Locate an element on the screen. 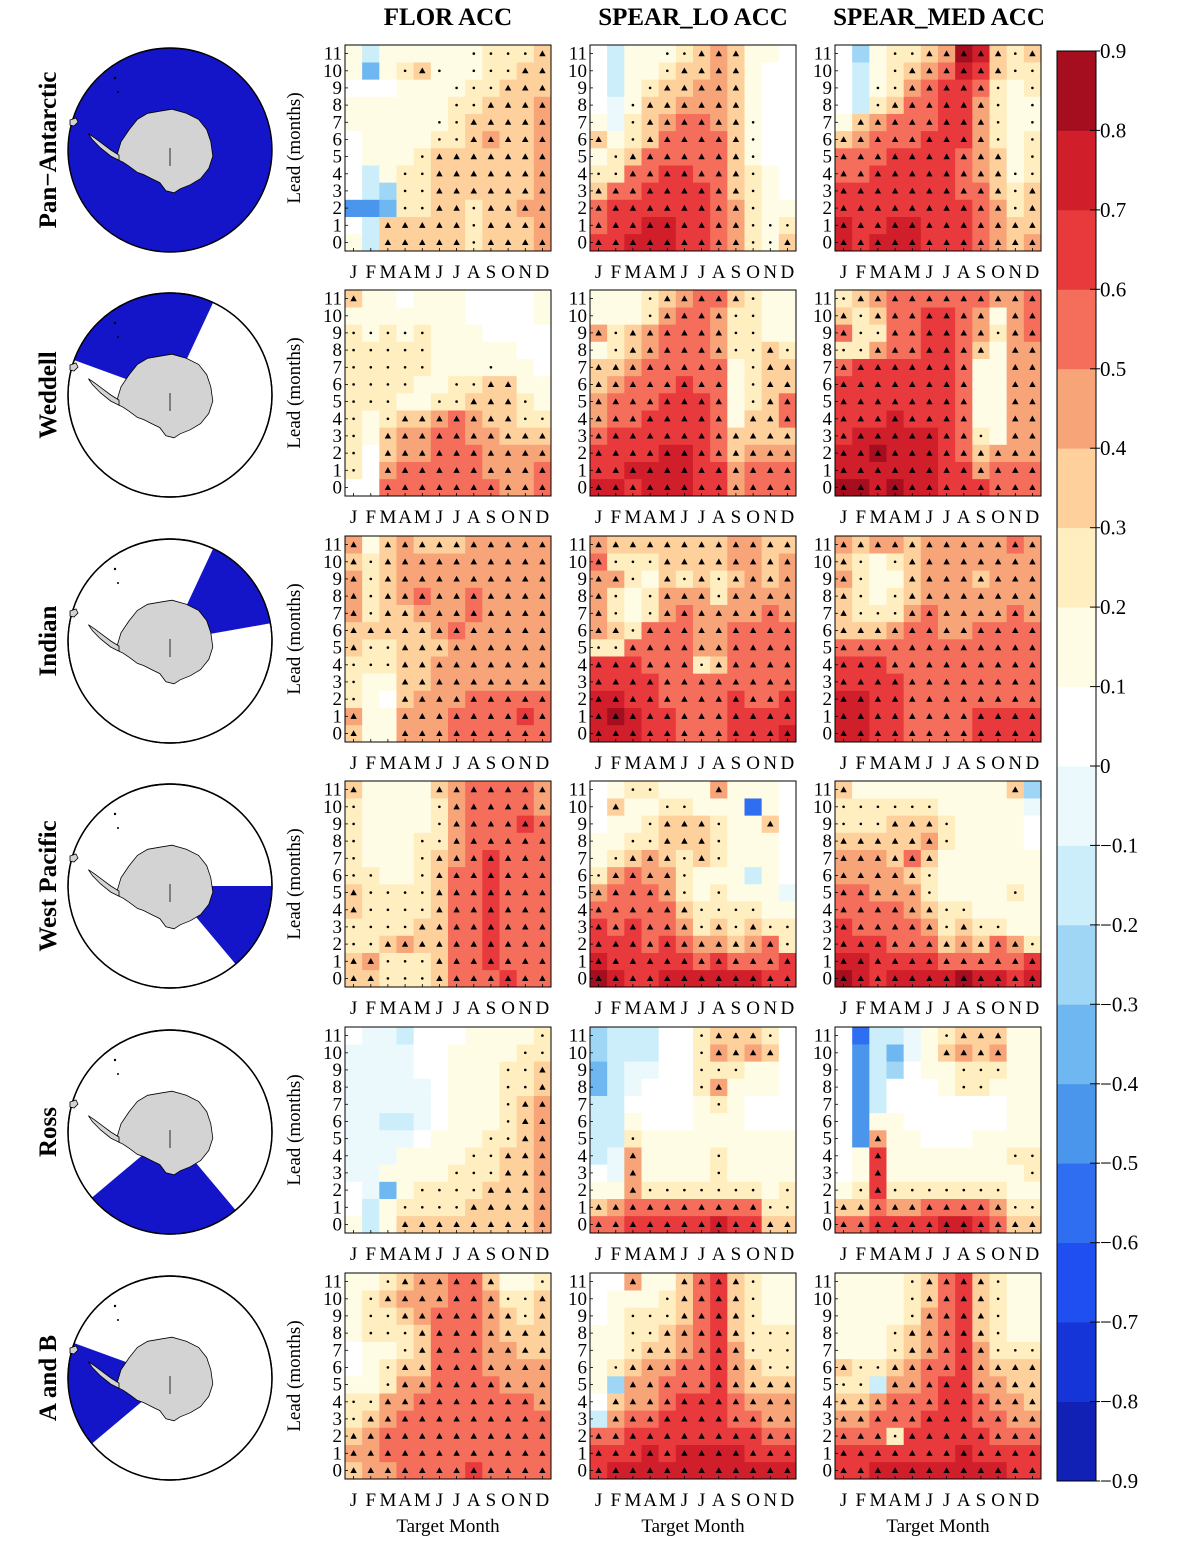 The image size is (1190, 1554). x-tick-label: N is located at coordinates (525, 517).